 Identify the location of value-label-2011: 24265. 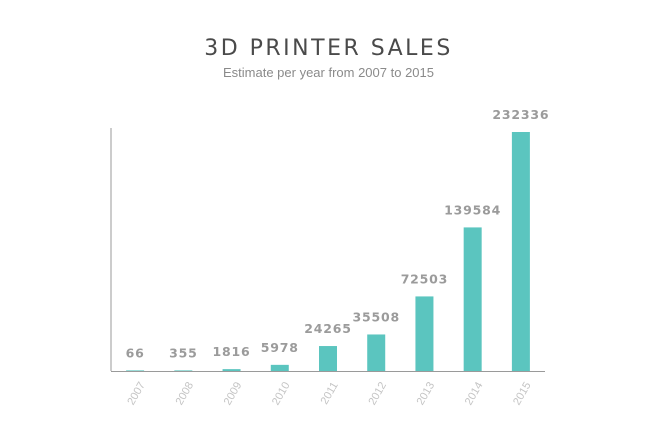
(328, 328).